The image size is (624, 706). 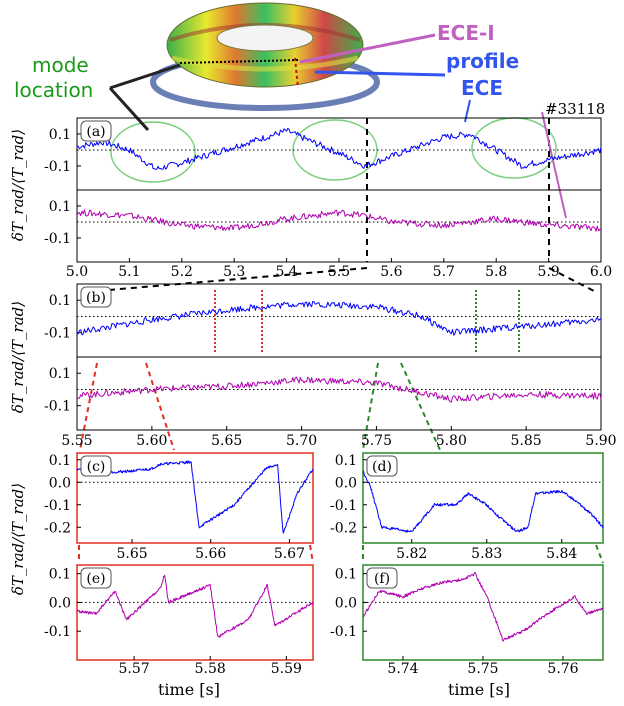 I want to click on x-tick-label: 5.0, so click(x=77, y=272).